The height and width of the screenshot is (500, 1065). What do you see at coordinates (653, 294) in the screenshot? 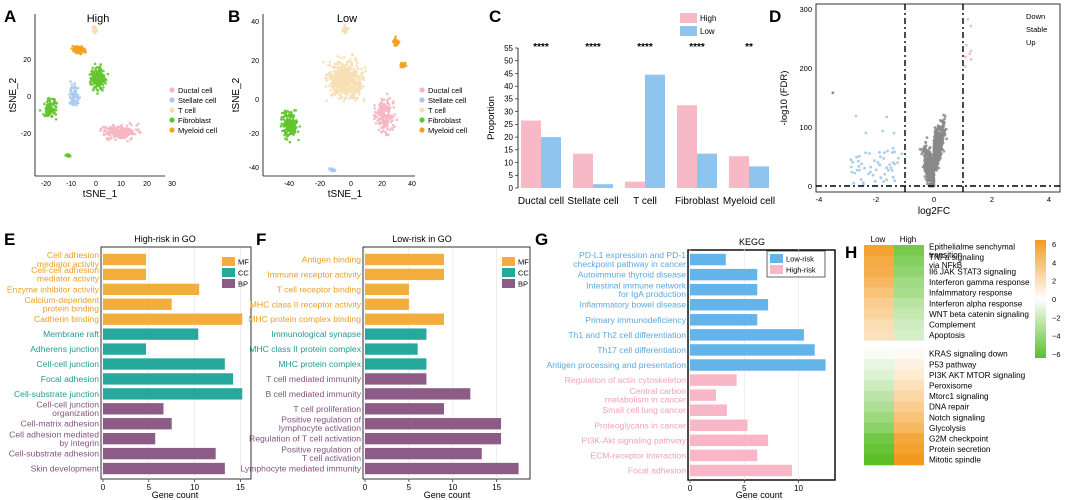
I see `bar-label: for IgA production` at bounding box center [653, 294].